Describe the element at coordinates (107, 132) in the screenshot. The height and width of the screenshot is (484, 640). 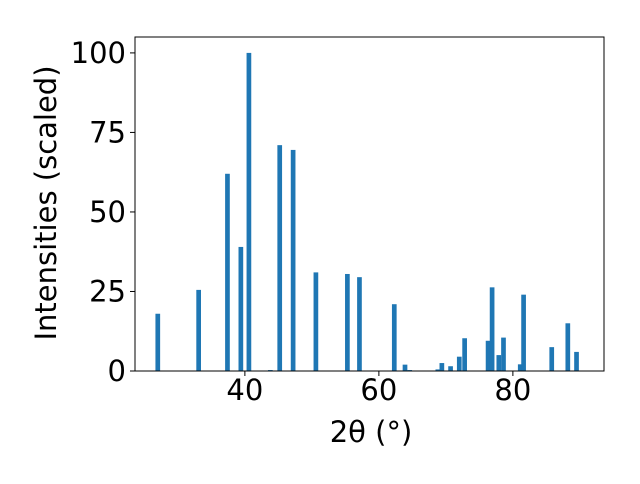
I see `y-tick-label: 75` at that location.